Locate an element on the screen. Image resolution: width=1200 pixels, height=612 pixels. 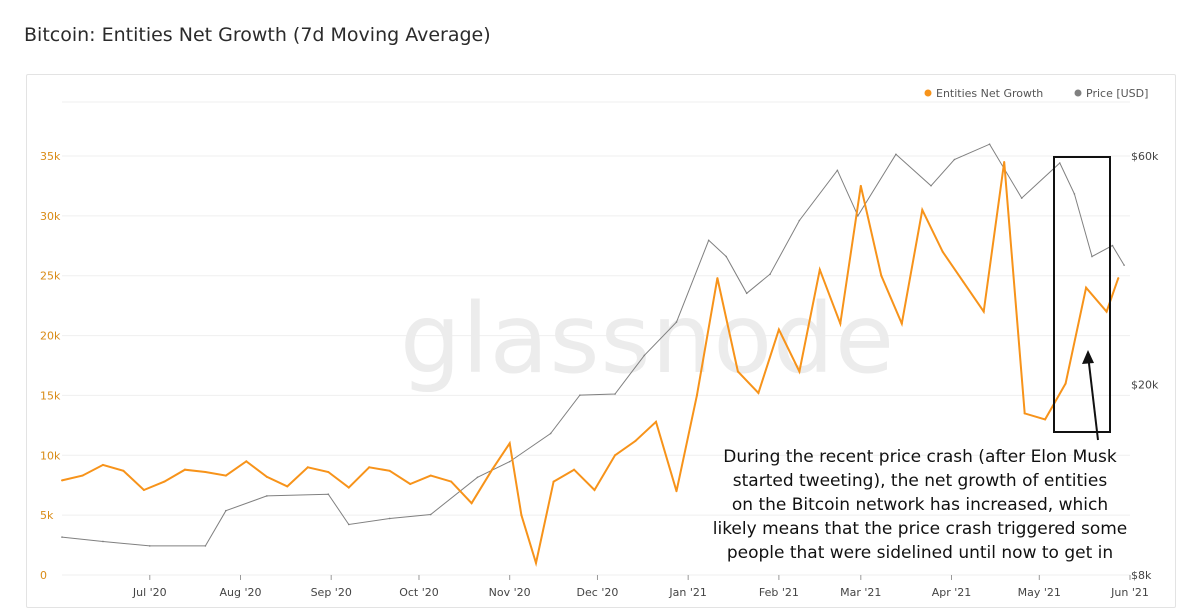
y-axis-left: 0 5k 10k 15k 20k 25k 30k 35k is located at coordinates (50, 366).